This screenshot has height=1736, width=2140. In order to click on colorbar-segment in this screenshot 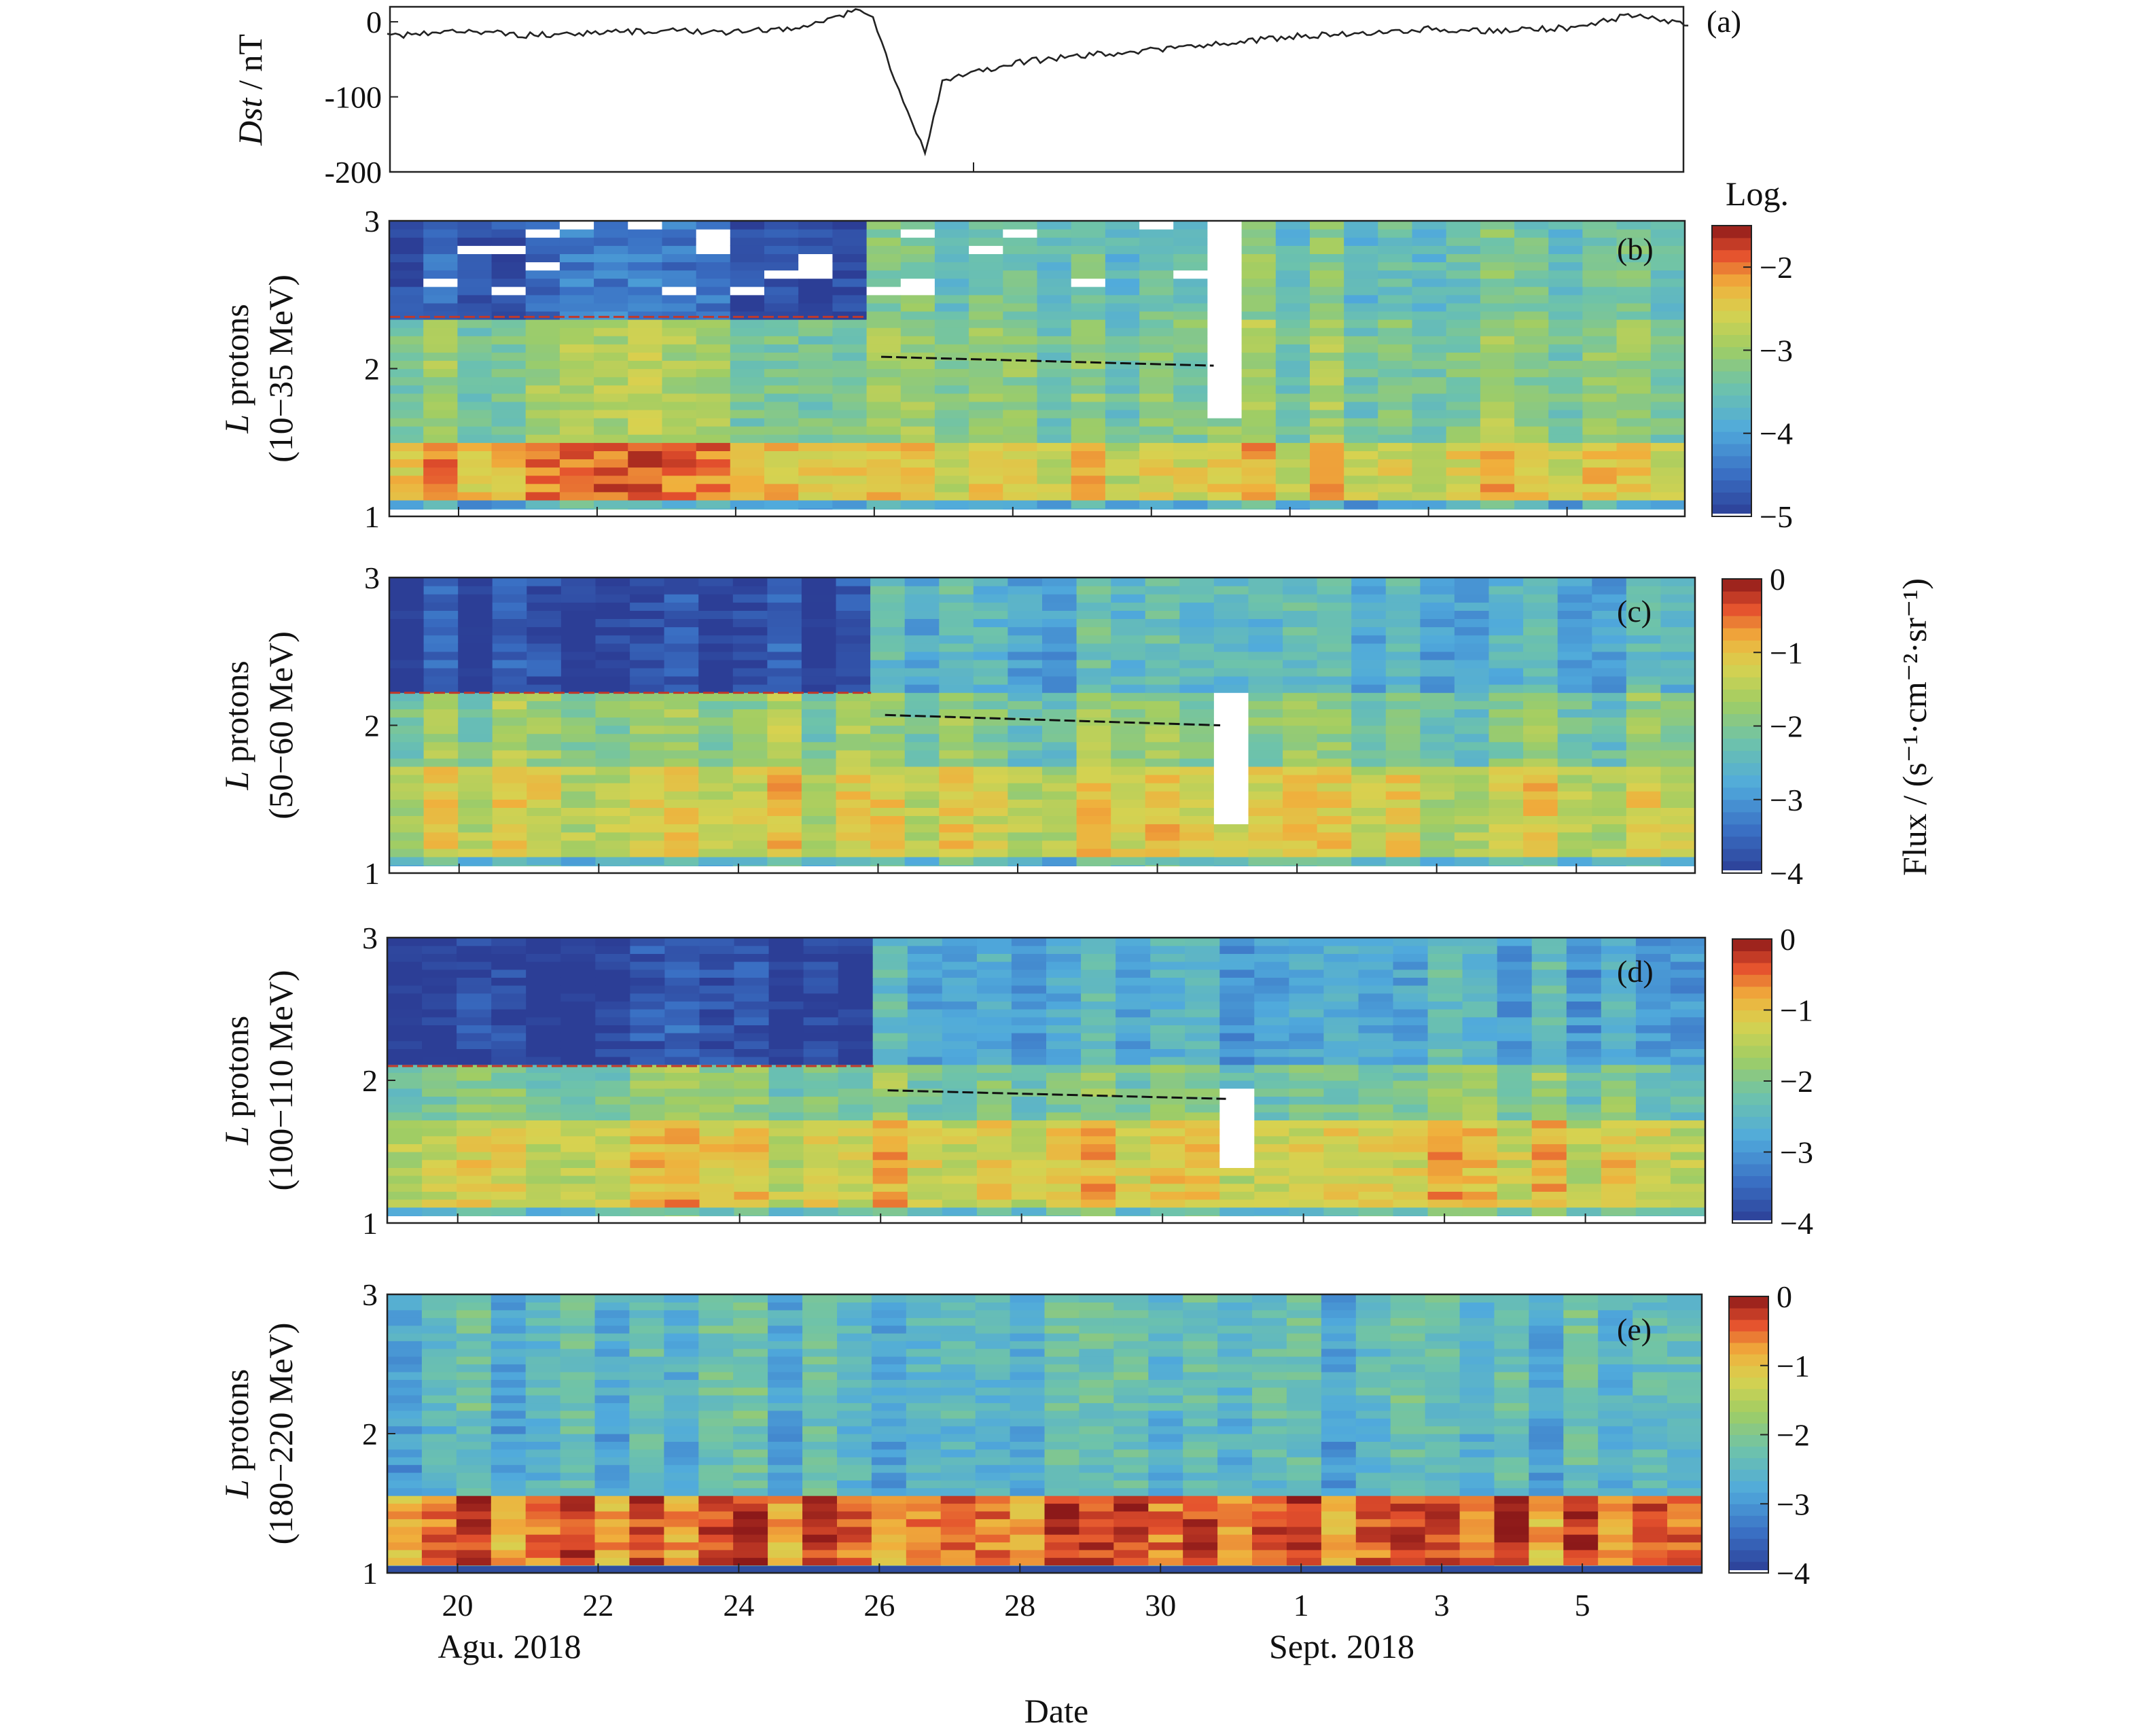, I will do `click(1732, 462)`.